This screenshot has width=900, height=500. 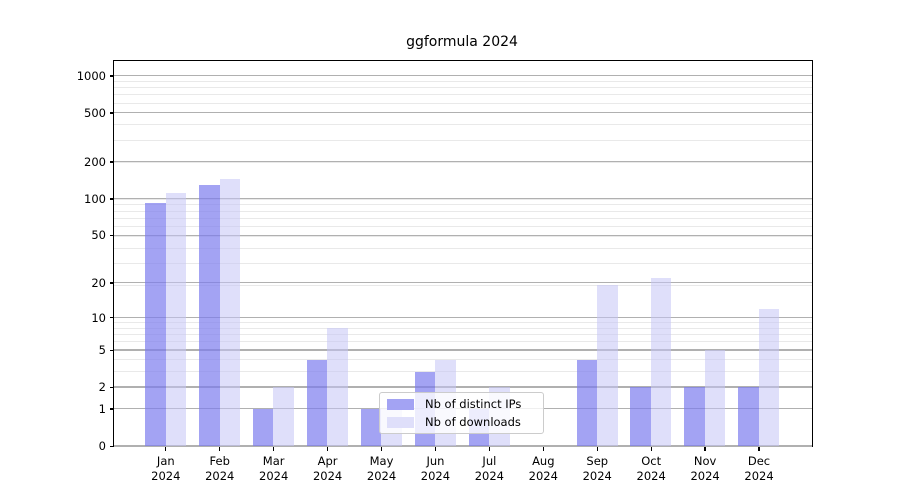 I want to click on x-tick-label: Oct 2024, so click(x=651, y=469).